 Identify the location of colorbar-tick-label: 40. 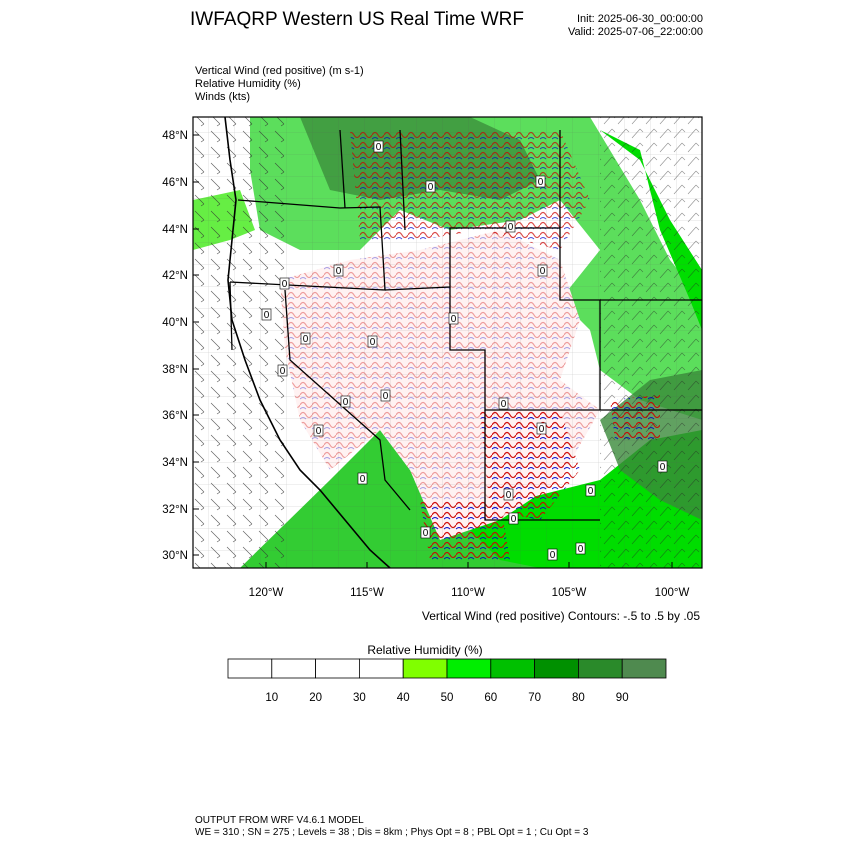
(403, 698).